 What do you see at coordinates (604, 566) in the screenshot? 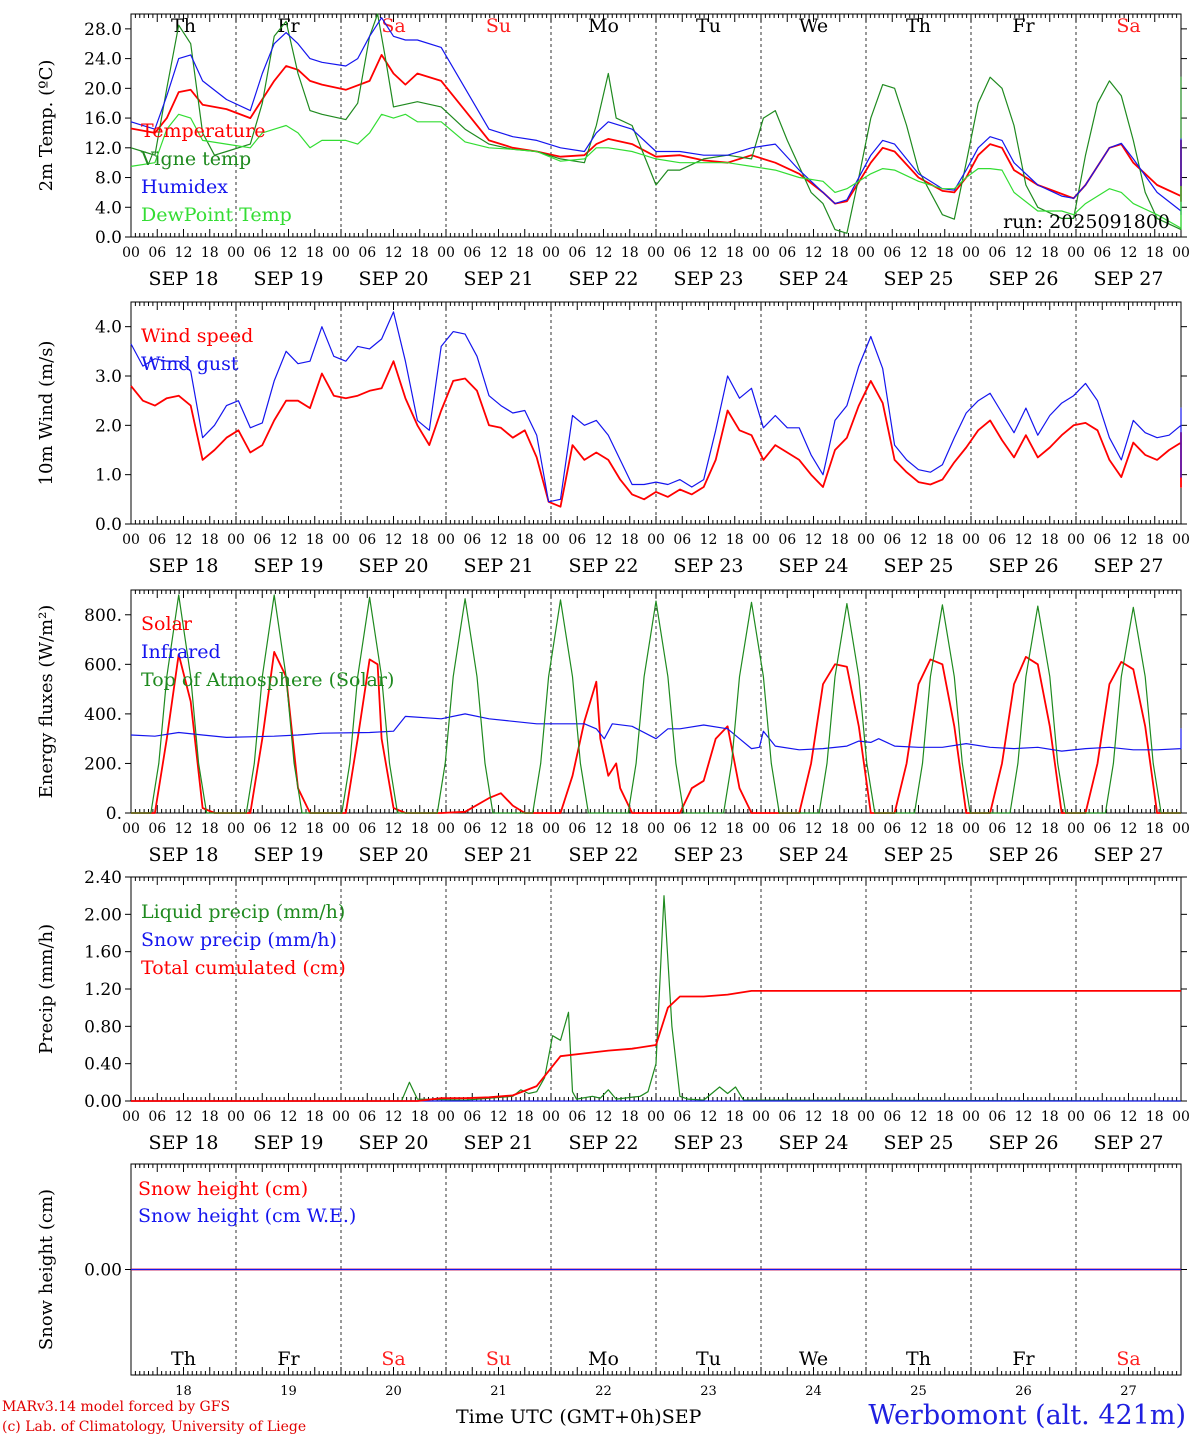
I see `date-label: SEP 22` at bounding box center [604, 566].